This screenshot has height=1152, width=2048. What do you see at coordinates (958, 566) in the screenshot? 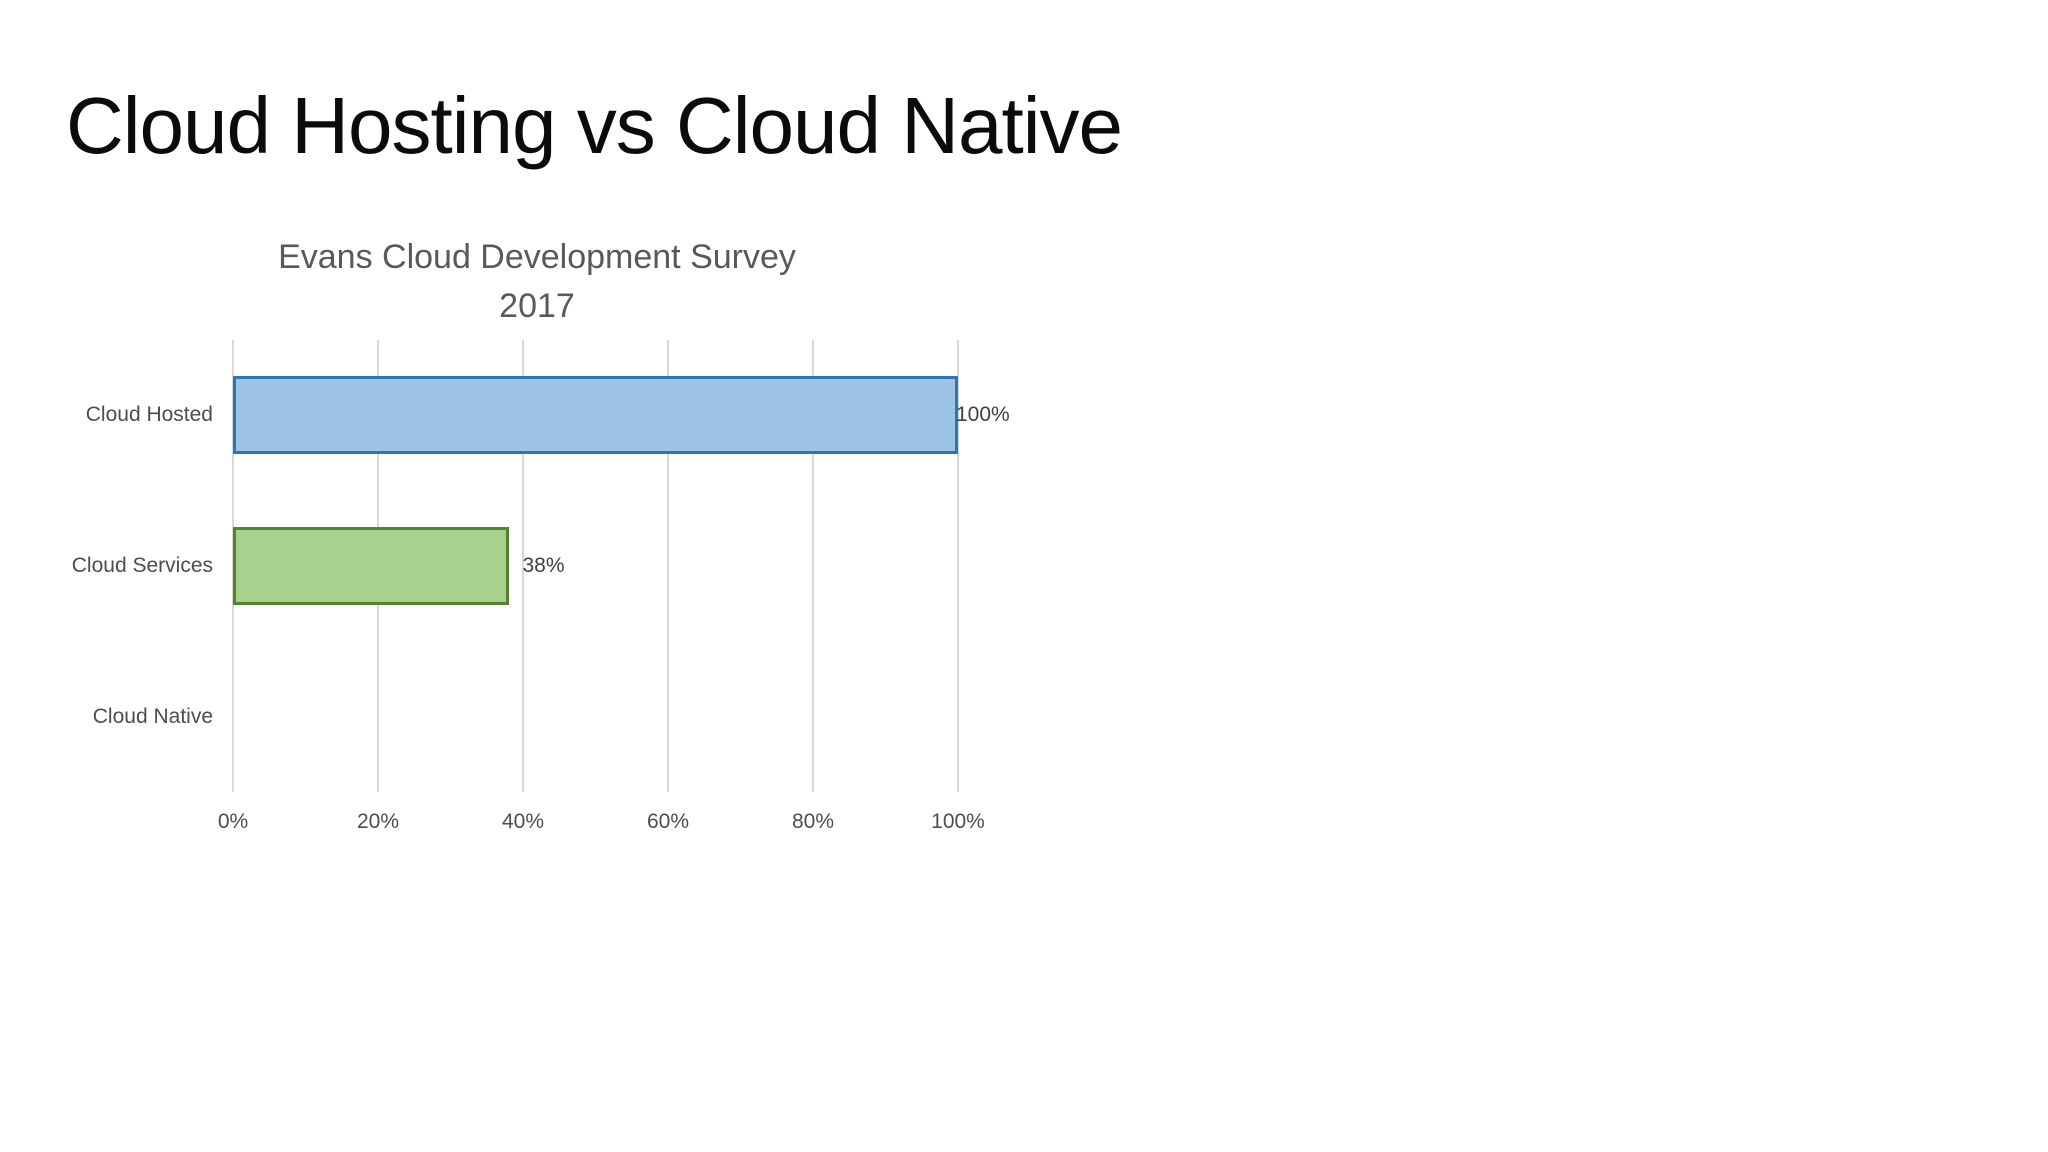
I see `gridline-100%` at bounding box center [958, 566].